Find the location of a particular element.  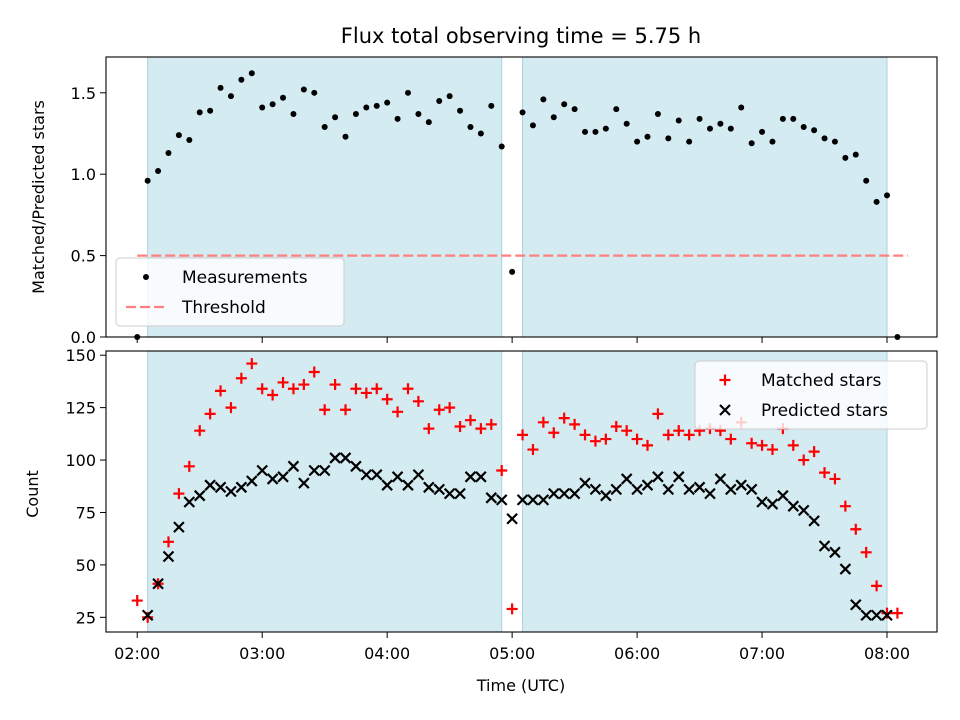

x-tick-label: 04:00 is located at coordinates (387, 653).